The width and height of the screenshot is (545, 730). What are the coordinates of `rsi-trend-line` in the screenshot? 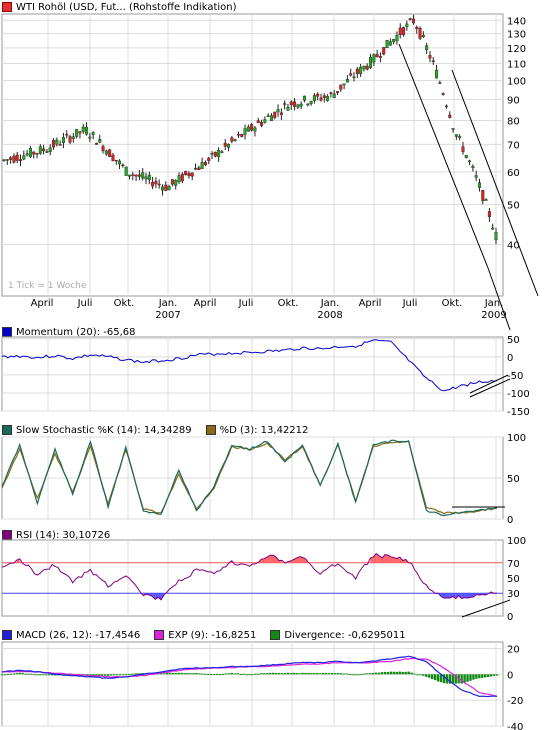 It's located at (486, 608).